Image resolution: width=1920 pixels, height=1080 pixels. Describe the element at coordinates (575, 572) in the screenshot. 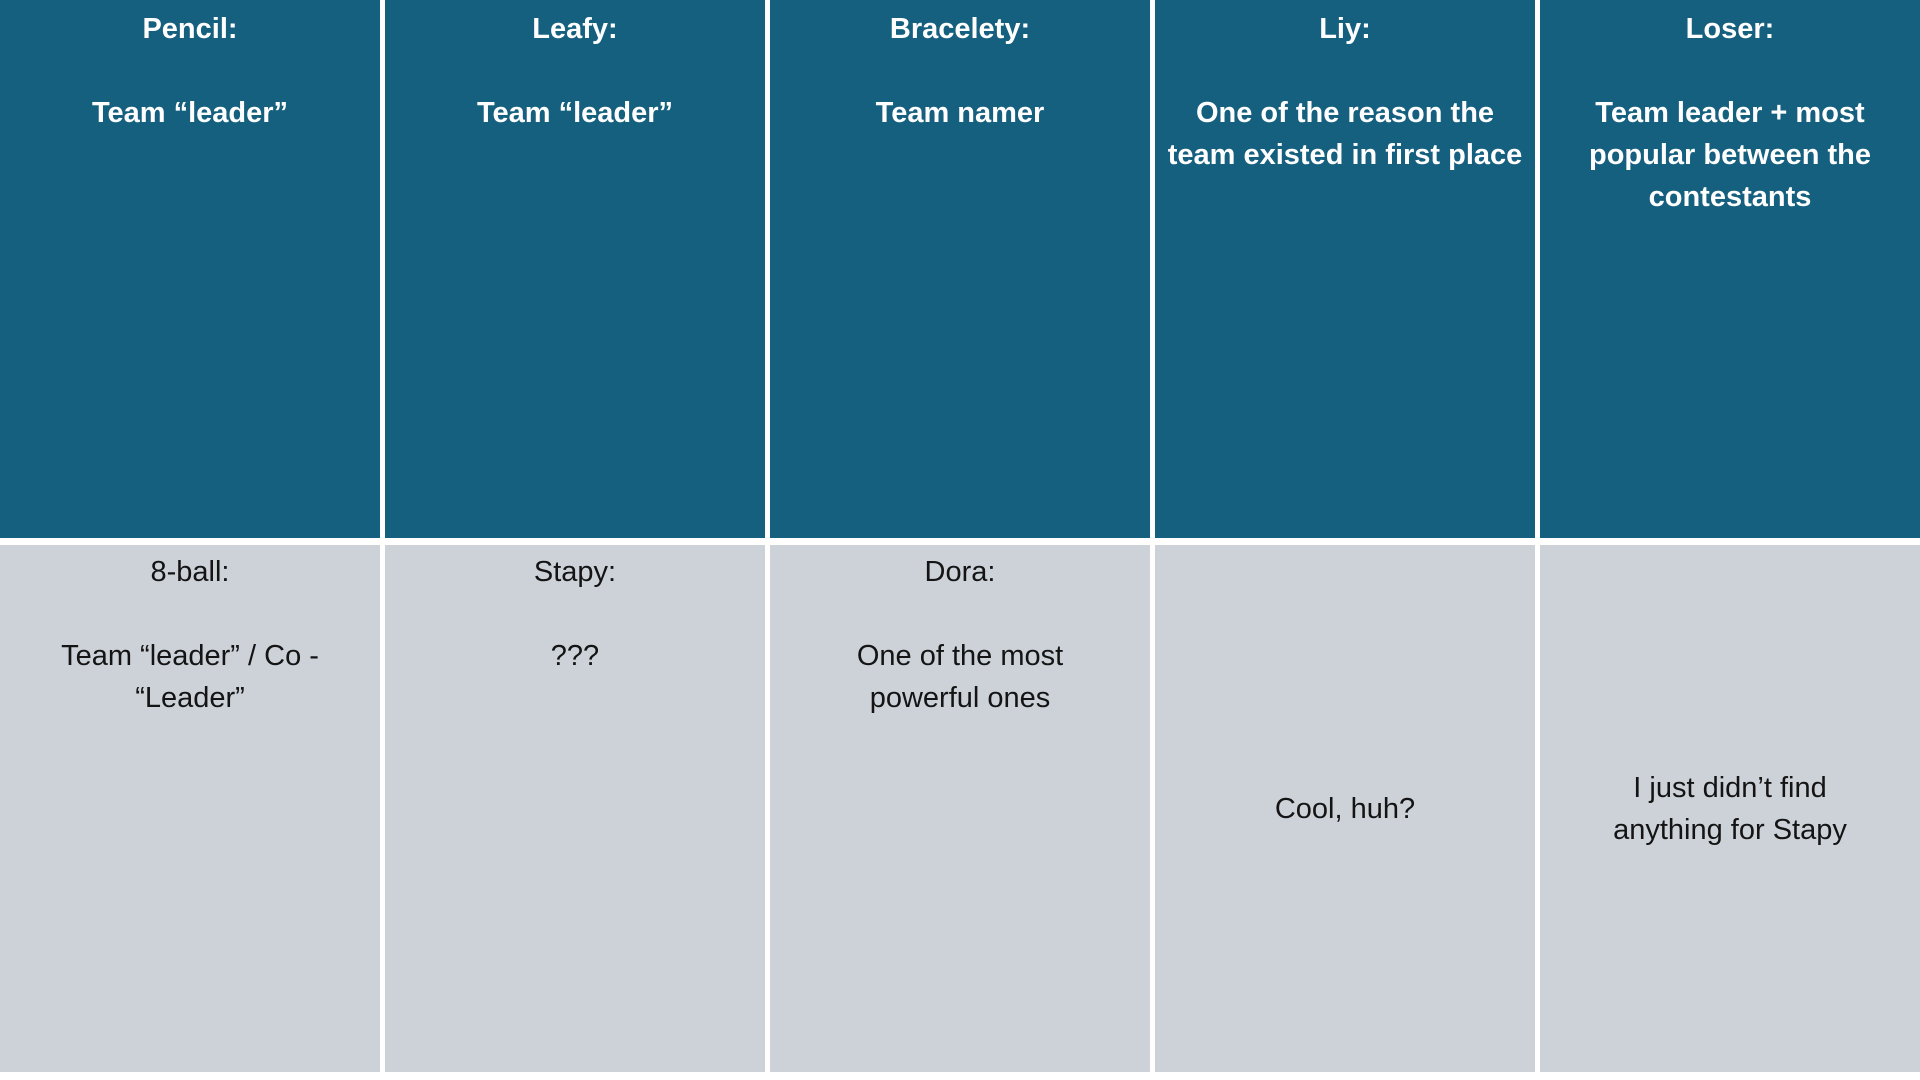

I see `body-title-stapy: Stapy:` at that location.